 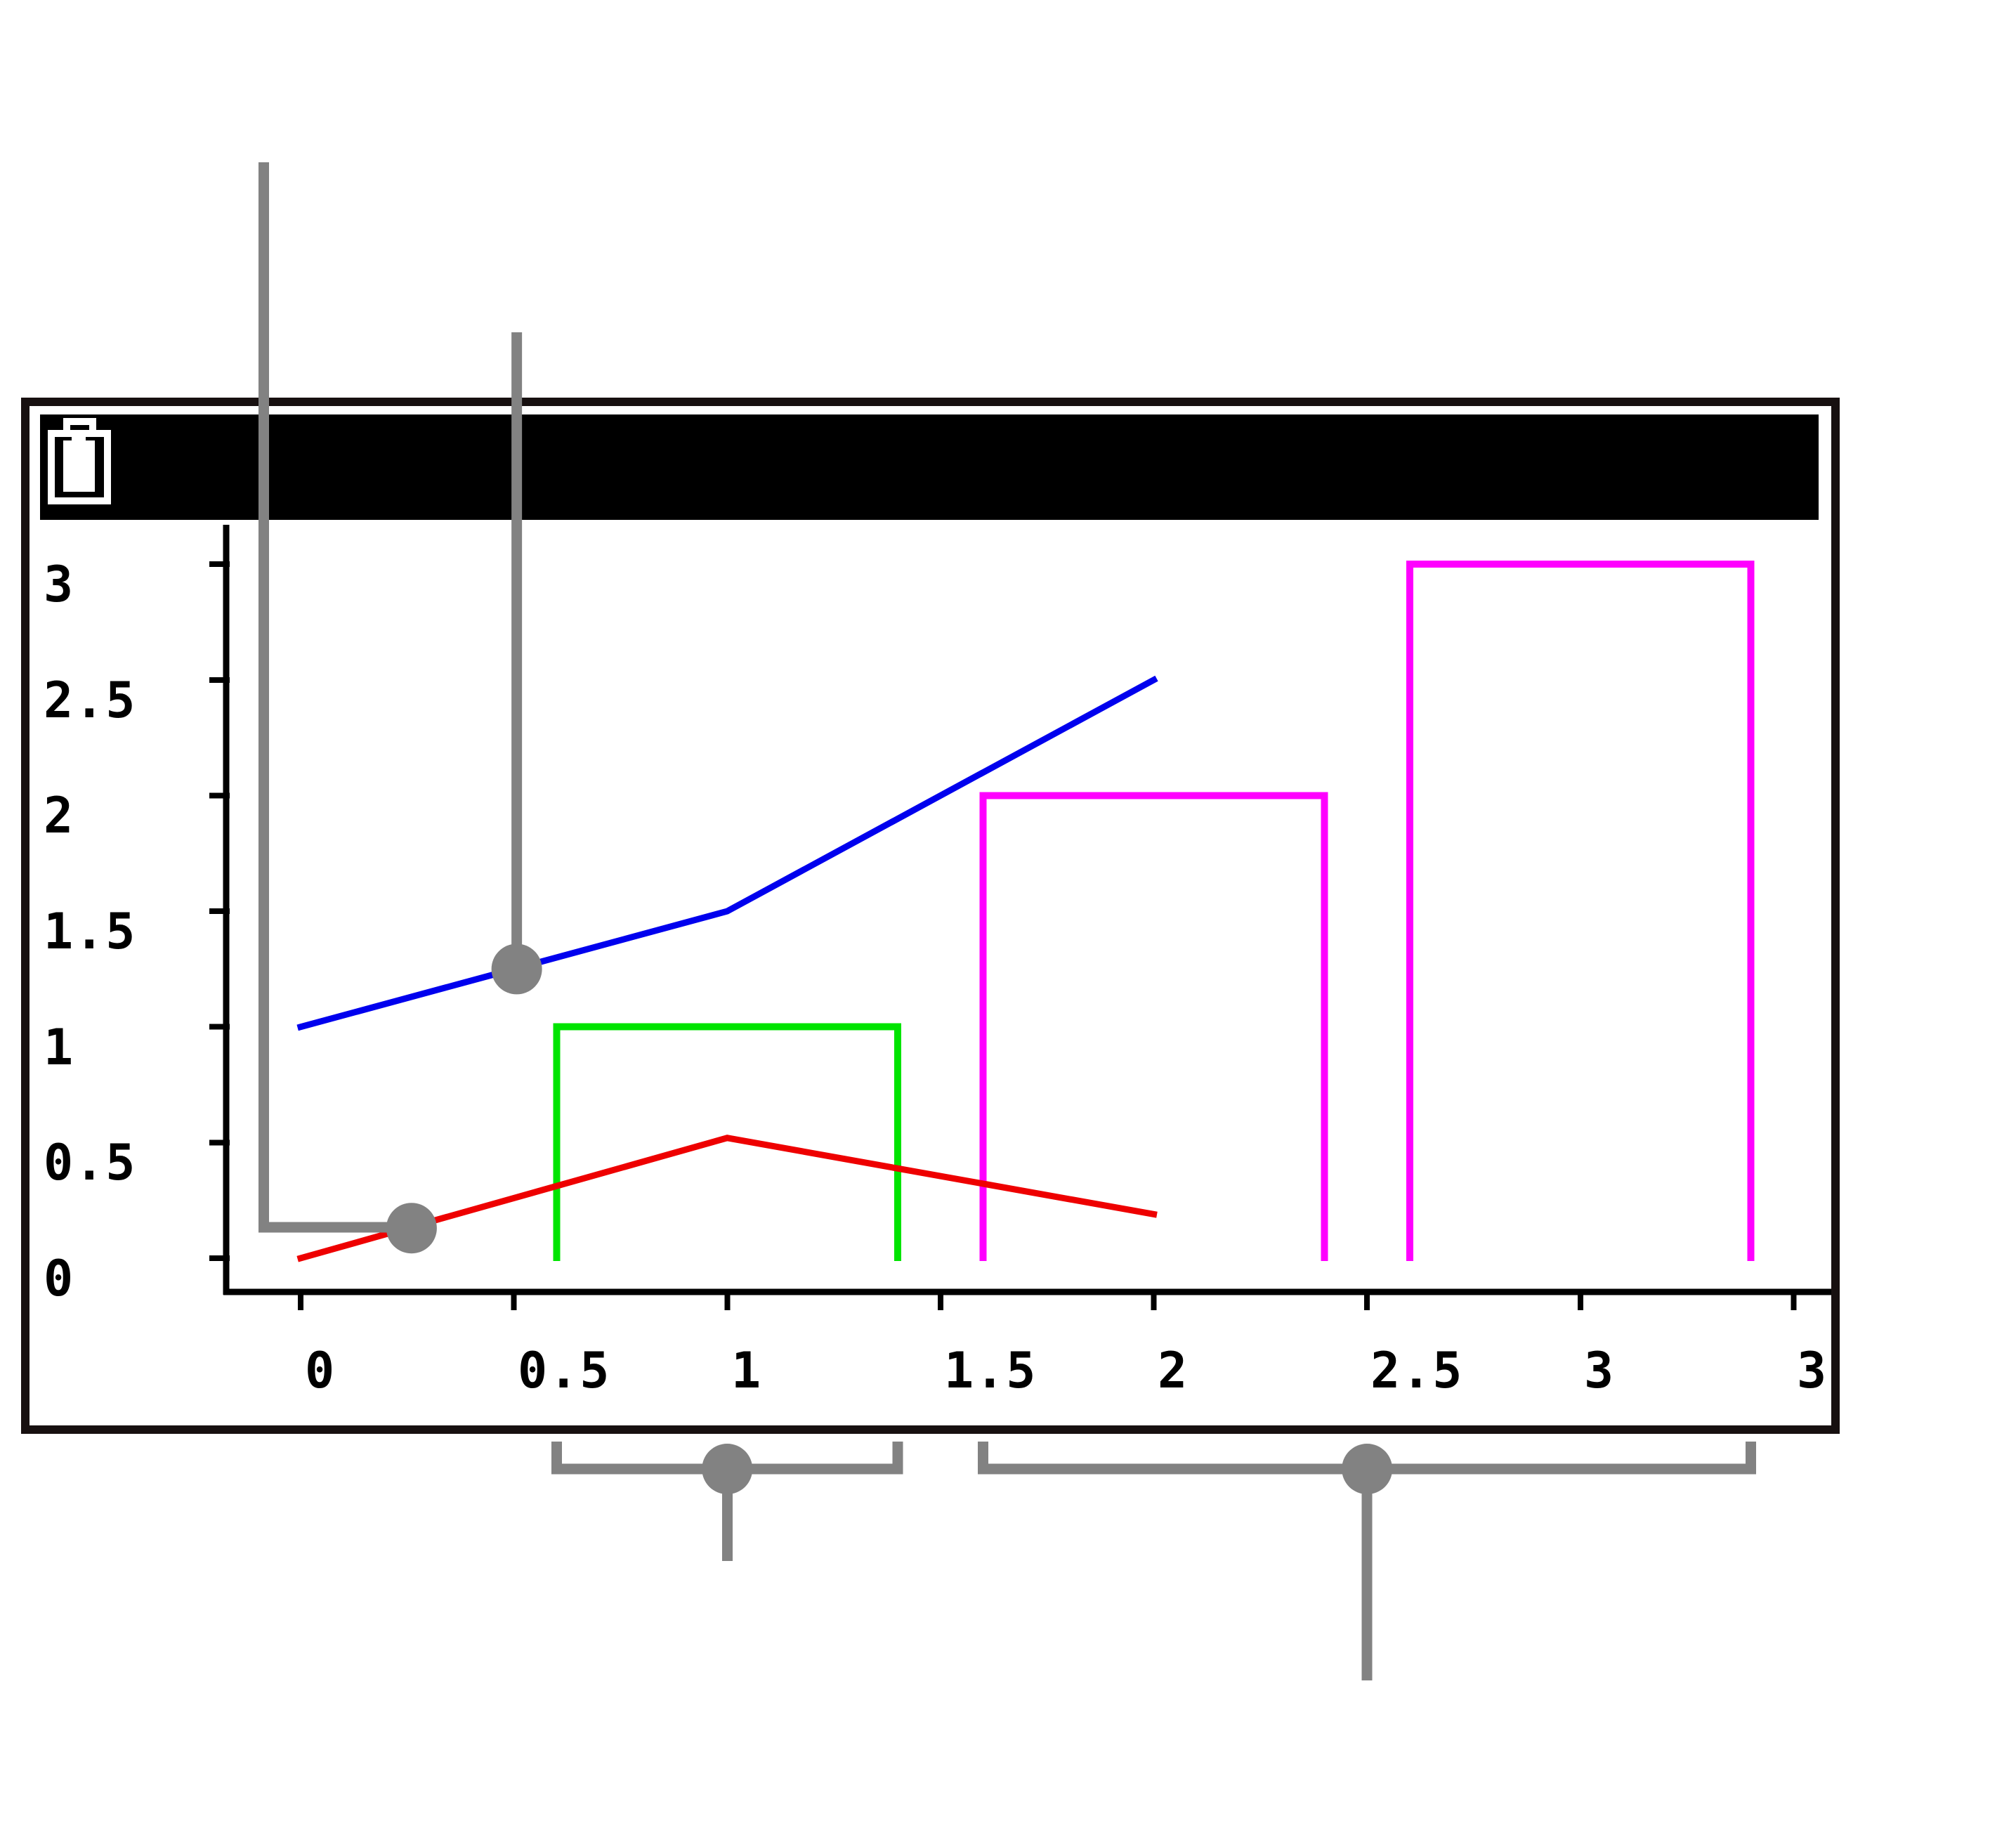 What do you see at coordinates (1812, 1370) in the screenshot?
I see `x-axis-label-3-5-clipped: 3` at bounding box center [1812, 1370].